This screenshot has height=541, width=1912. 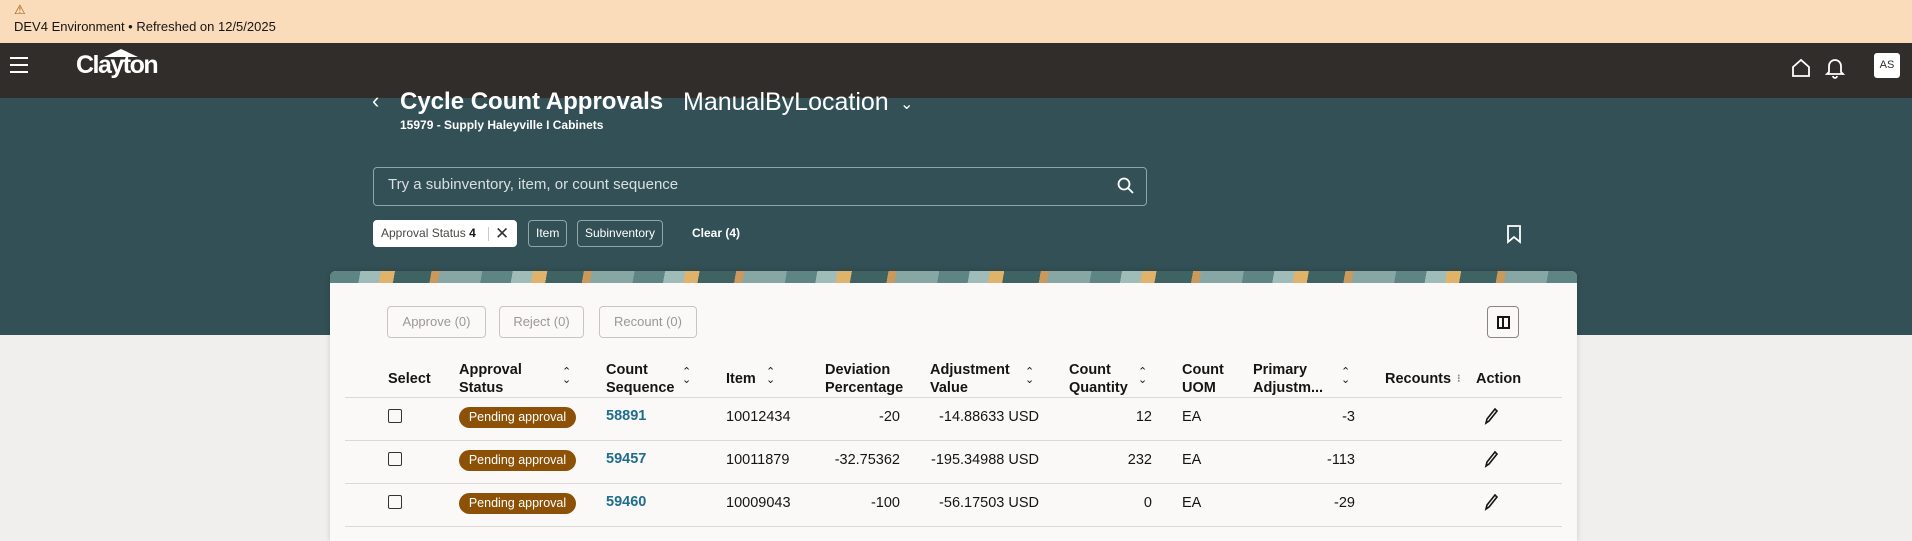 I want to click on header-adjustment-value: Adjustment Value, so click(x=970, y=379).